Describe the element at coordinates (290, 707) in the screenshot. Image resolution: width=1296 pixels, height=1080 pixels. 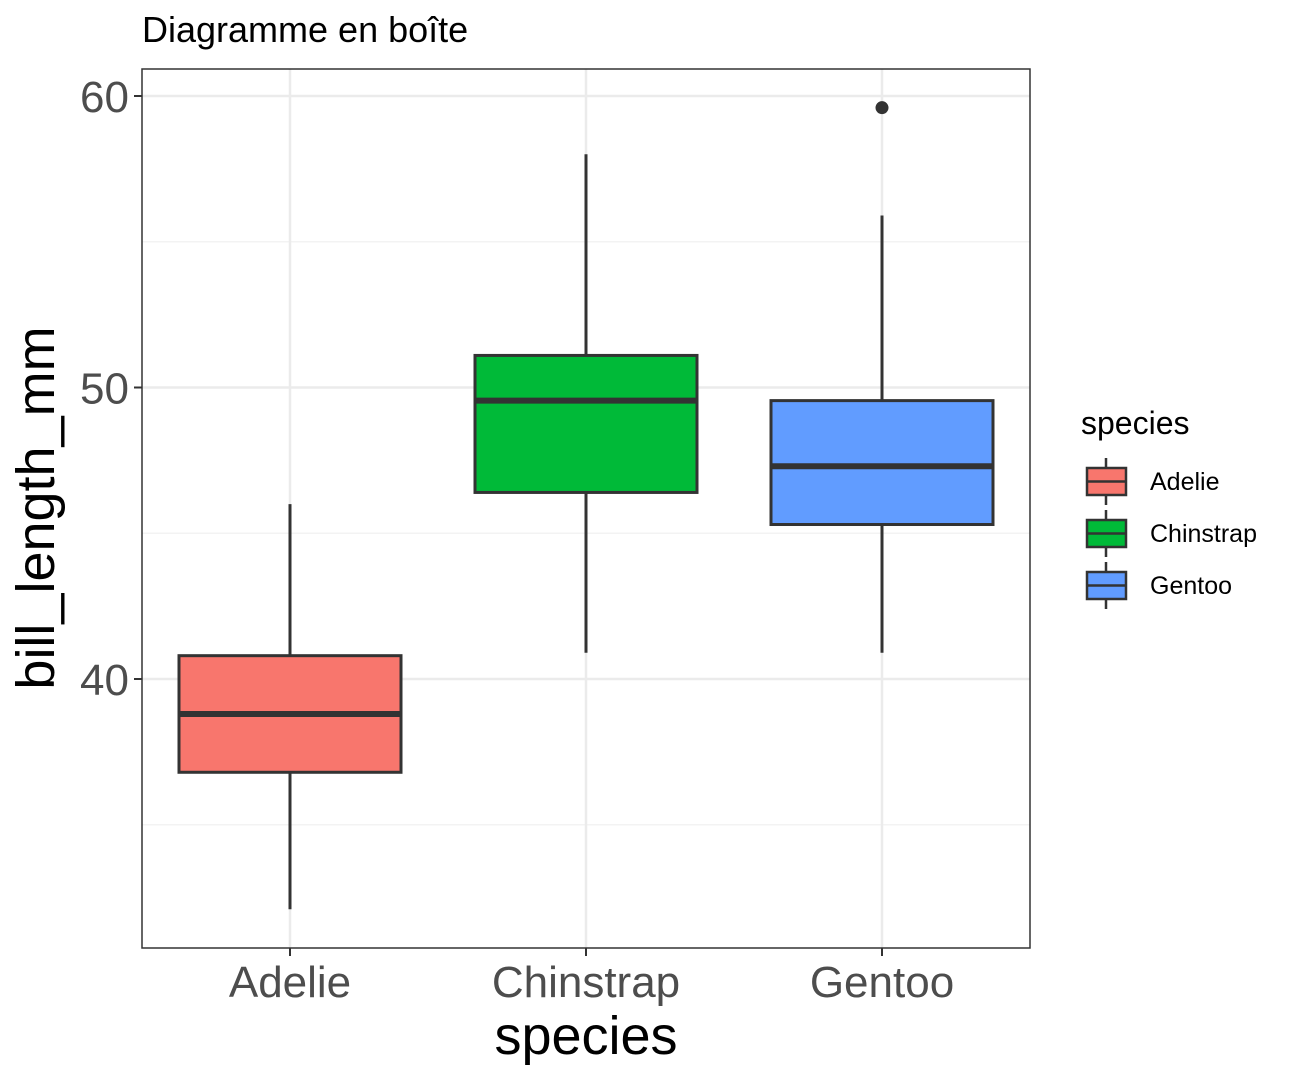
I see `box-adelie` at that location.